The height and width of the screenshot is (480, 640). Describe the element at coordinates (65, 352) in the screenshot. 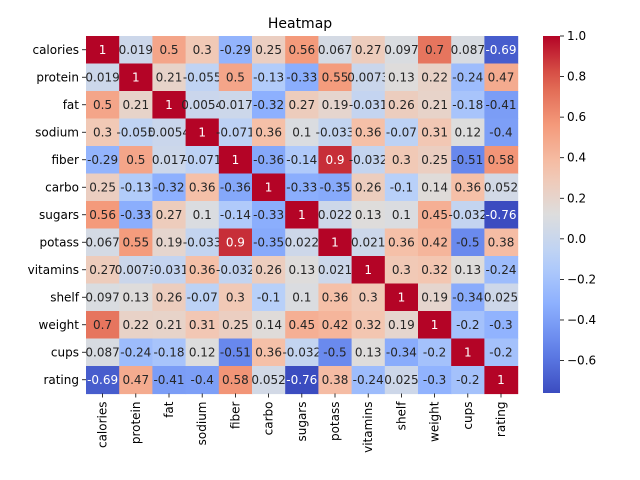

I see `y-tick-label: cups` at that location.